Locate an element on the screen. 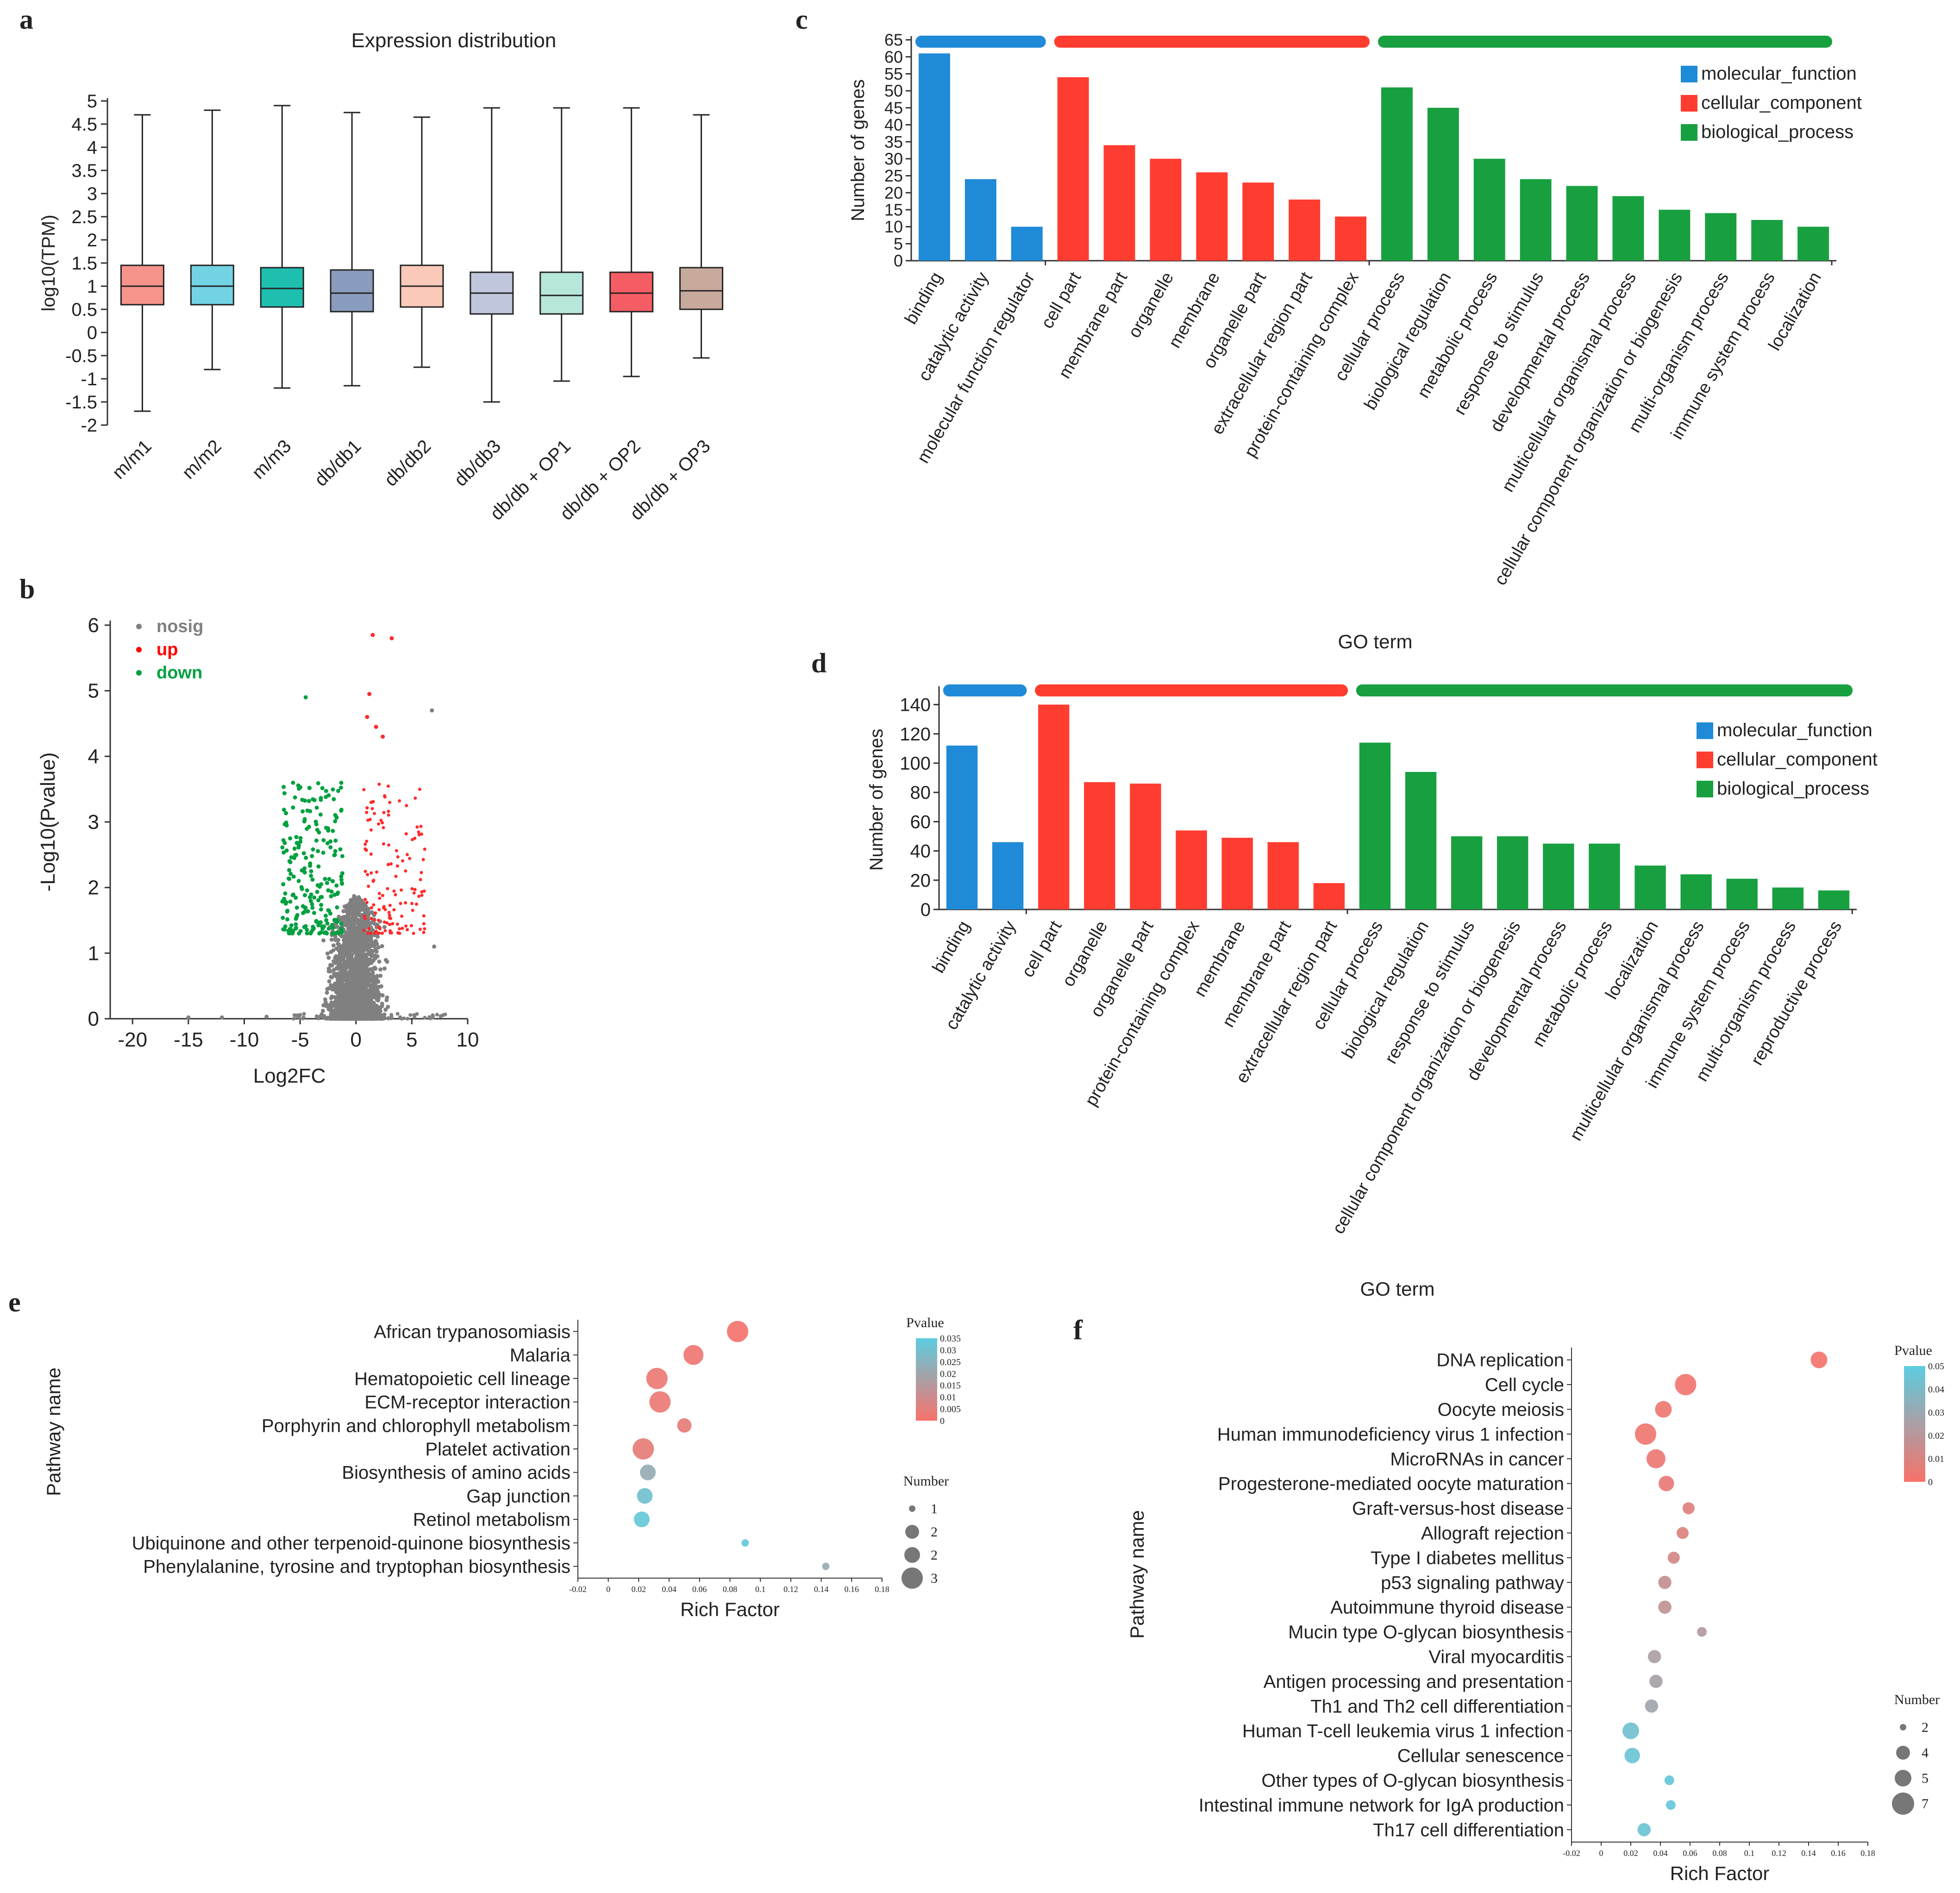 Image resolution: width=1960 pixels, height=1893 pixels. legend-swatch is located at coordinates (1705, 789).